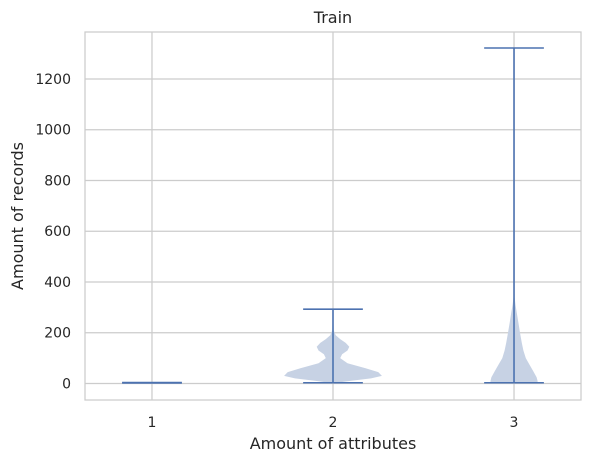 The width and height of the screenshot is (591, 463). I want to click on y-tick-label: 600, so click(57, 232).